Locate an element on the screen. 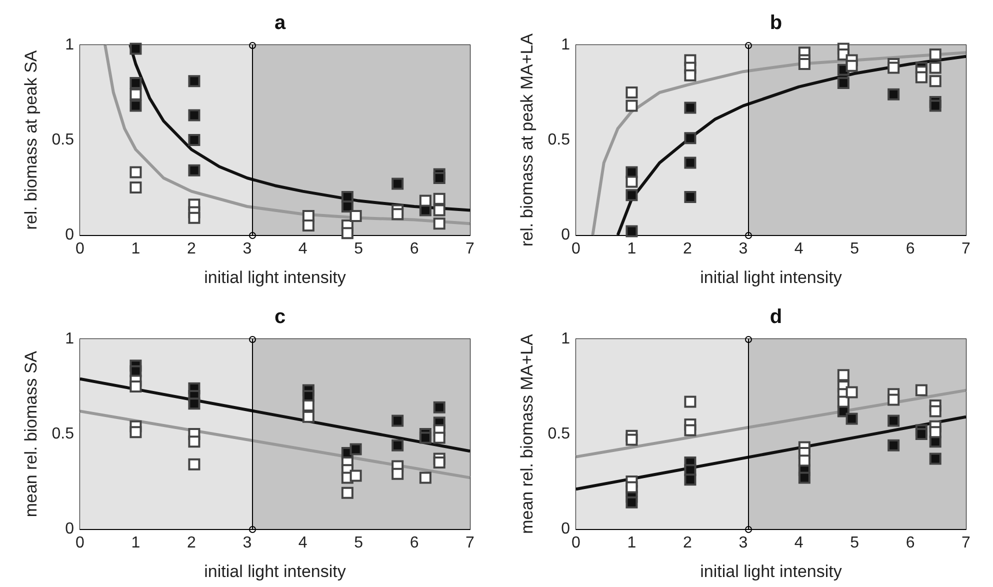 This screenshot has width=993, height=587. y-axis-title: mean rel. biomass SA is located at coordinates (30, 434).